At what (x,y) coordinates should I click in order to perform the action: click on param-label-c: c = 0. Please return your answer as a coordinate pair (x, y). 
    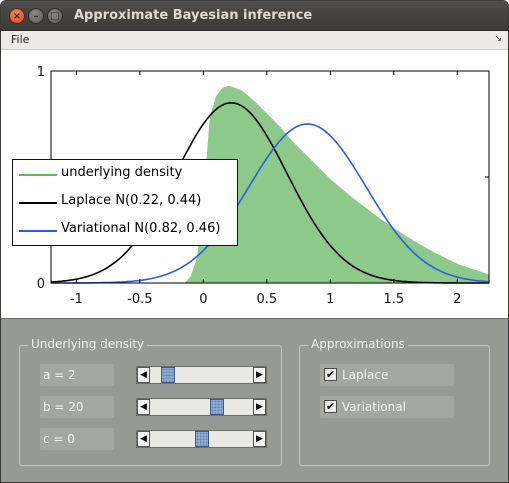
    Looking at the image, I should click on (77, 439).